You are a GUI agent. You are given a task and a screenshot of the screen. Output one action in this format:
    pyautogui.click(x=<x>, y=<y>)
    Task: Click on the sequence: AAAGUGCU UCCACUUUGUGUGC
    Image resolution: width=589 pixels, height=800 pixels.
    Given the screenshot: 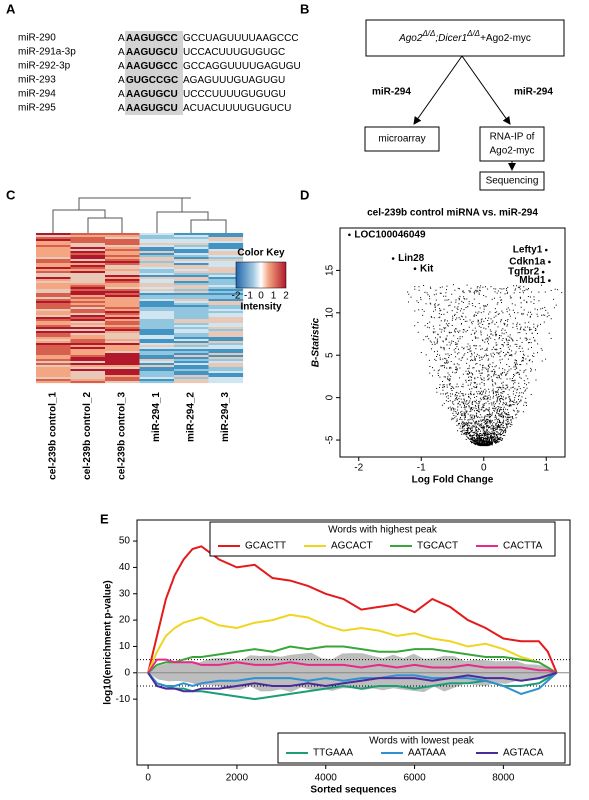 What is the action you would take?
    pyautogui.click(x=201, y=52)
    